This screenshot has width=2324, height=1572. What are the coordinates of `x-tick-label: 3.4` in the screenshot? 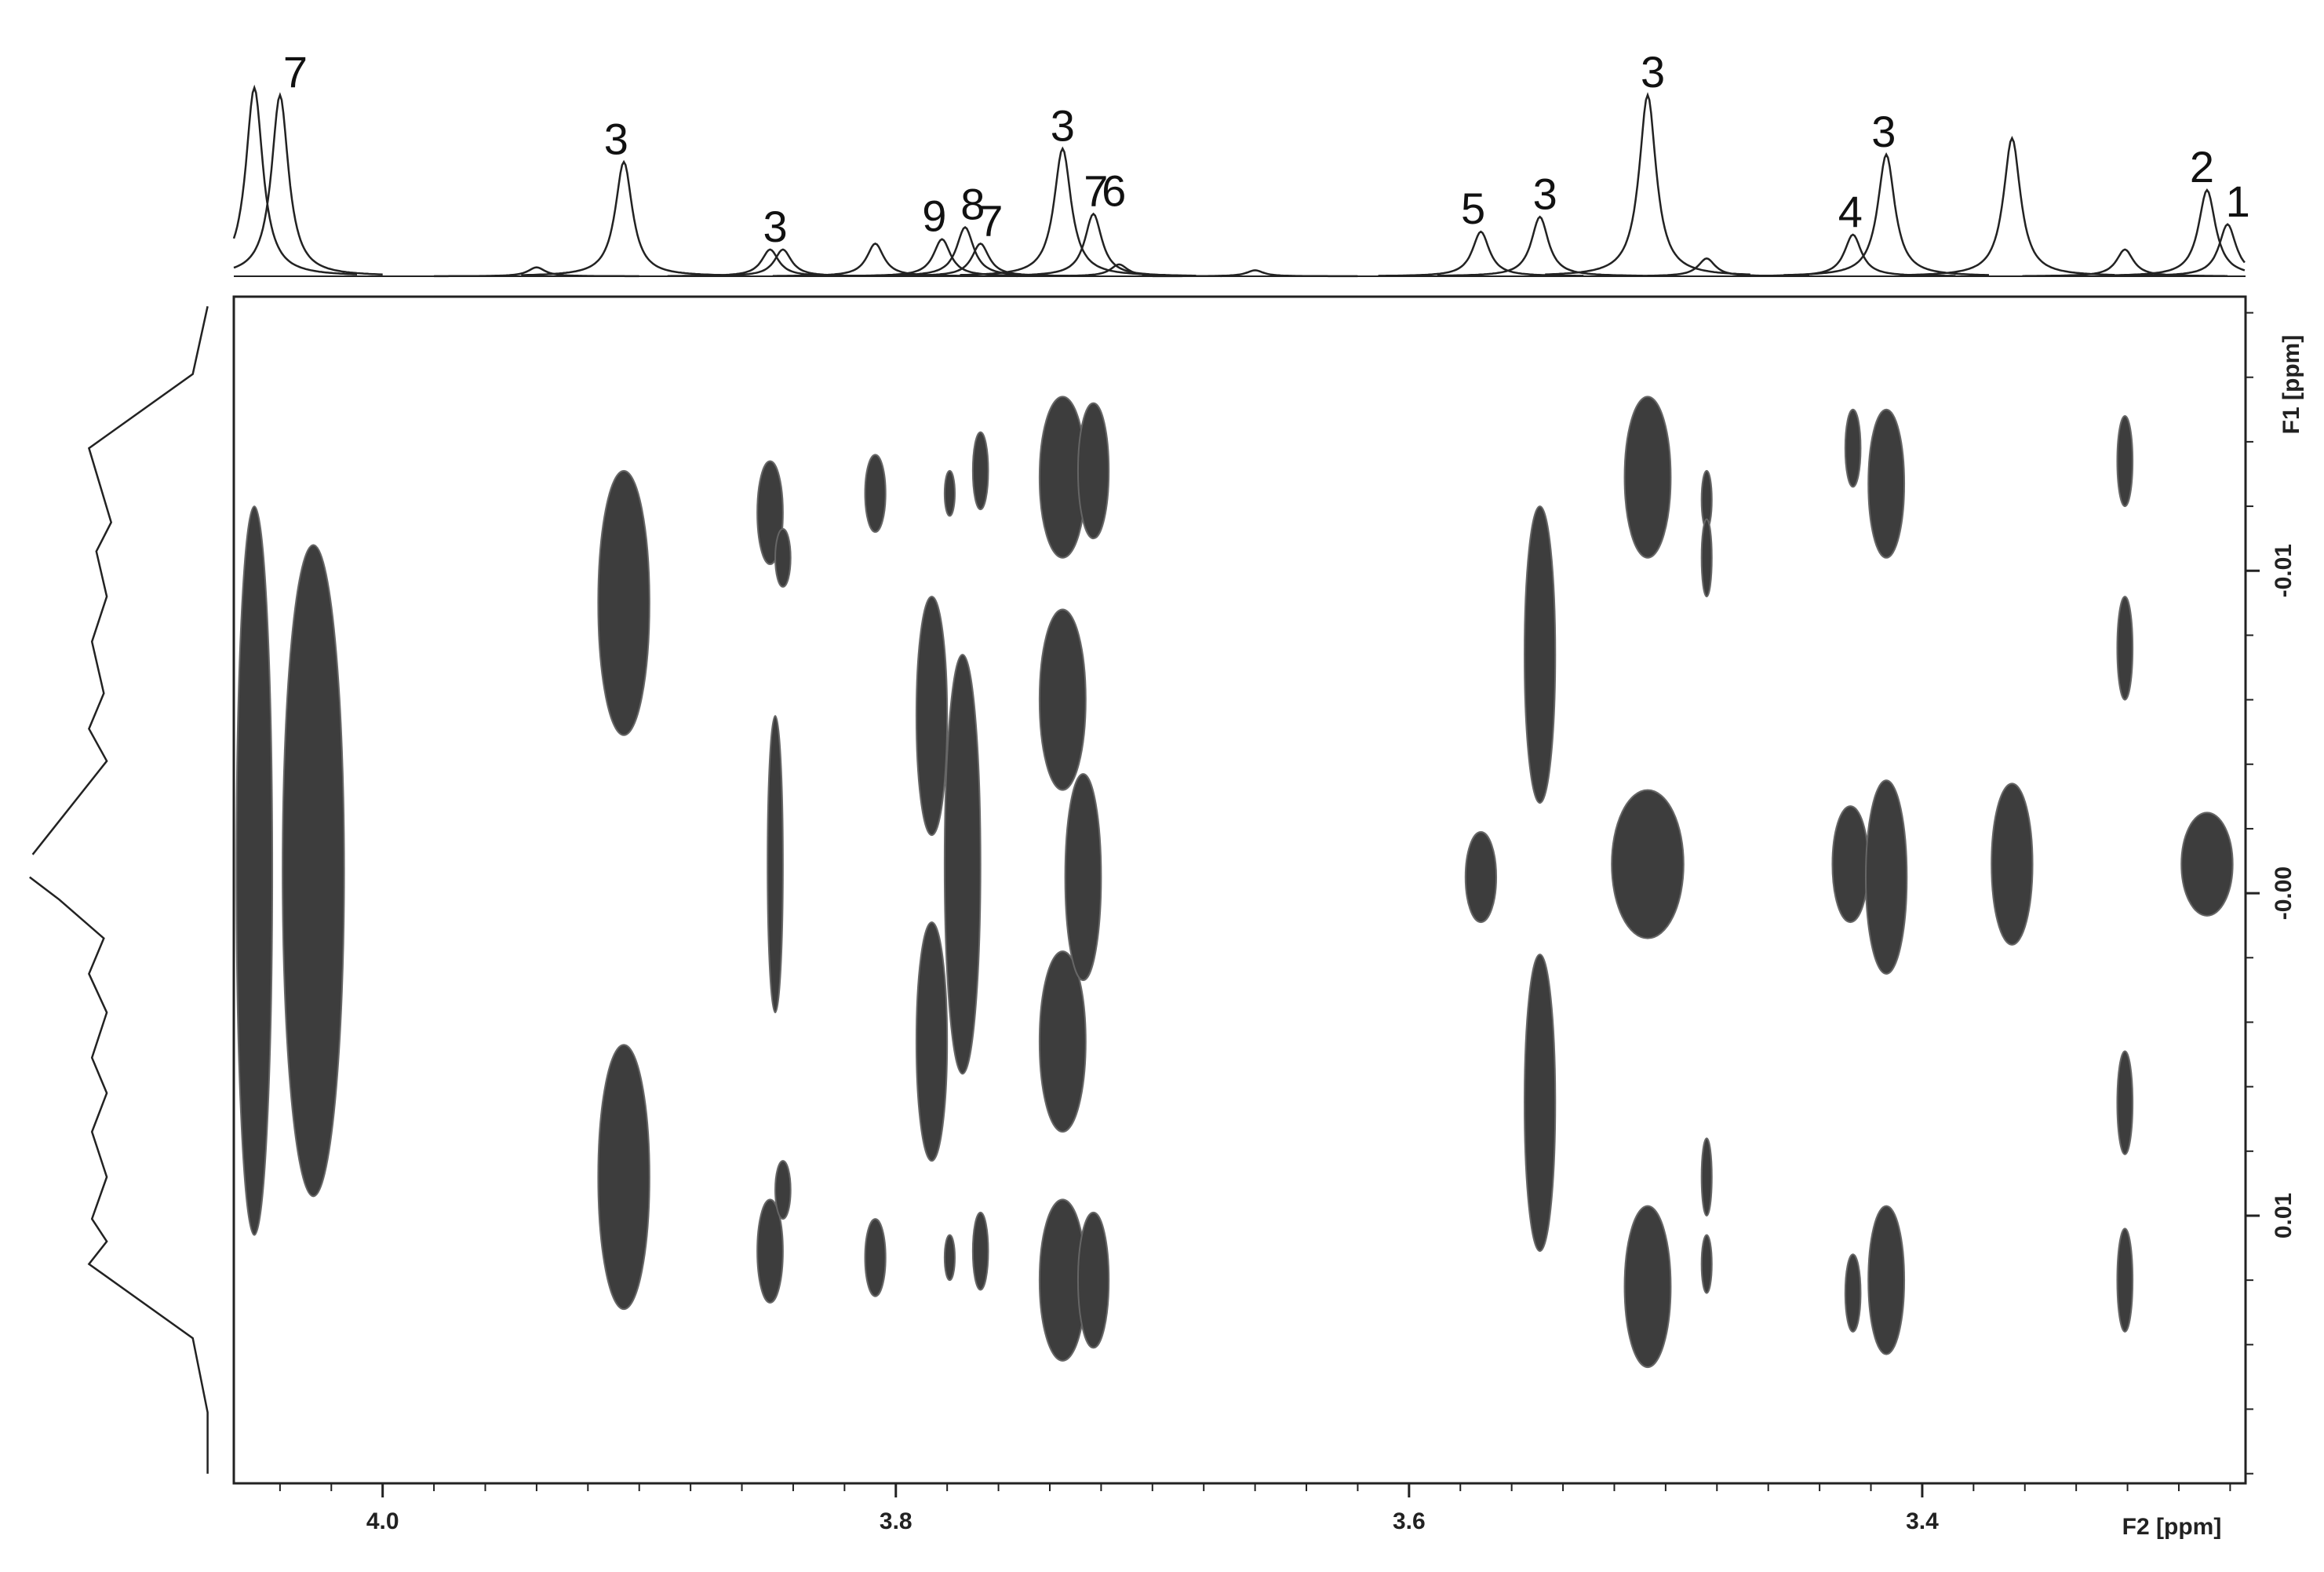 It's located at (1922, 1521).